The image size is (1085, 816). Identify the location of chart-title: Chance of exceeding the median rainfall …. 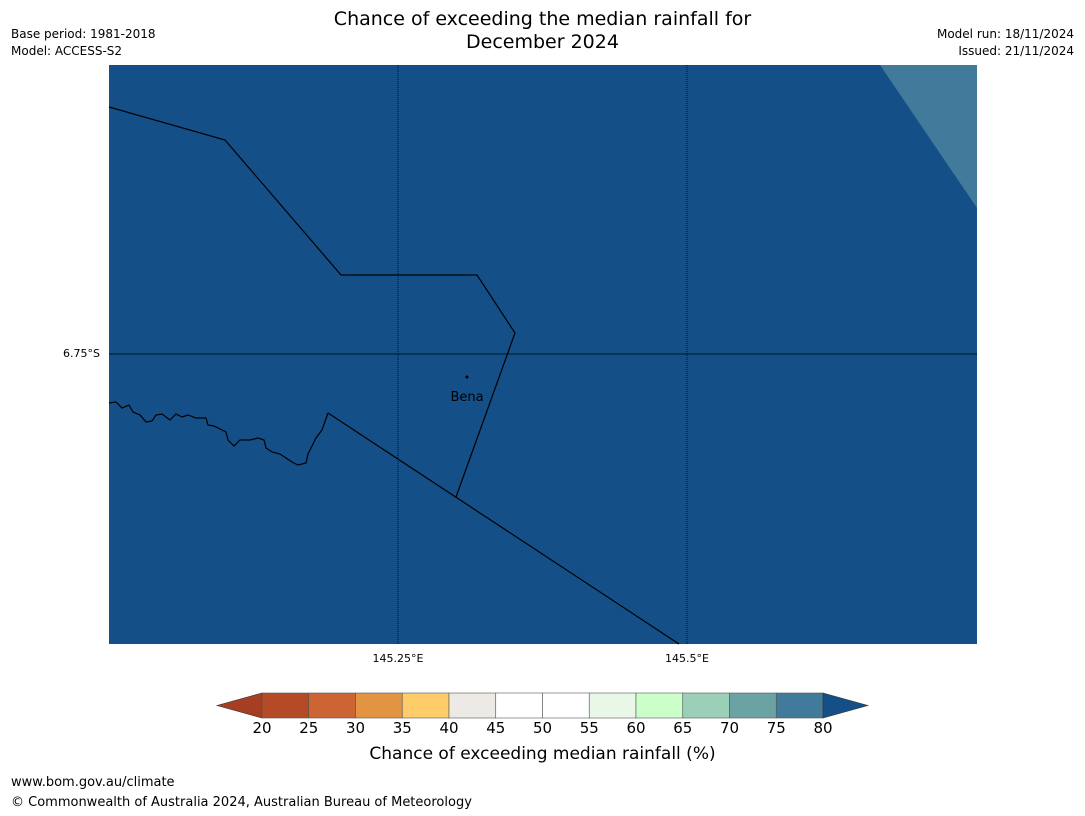
(542, 31).